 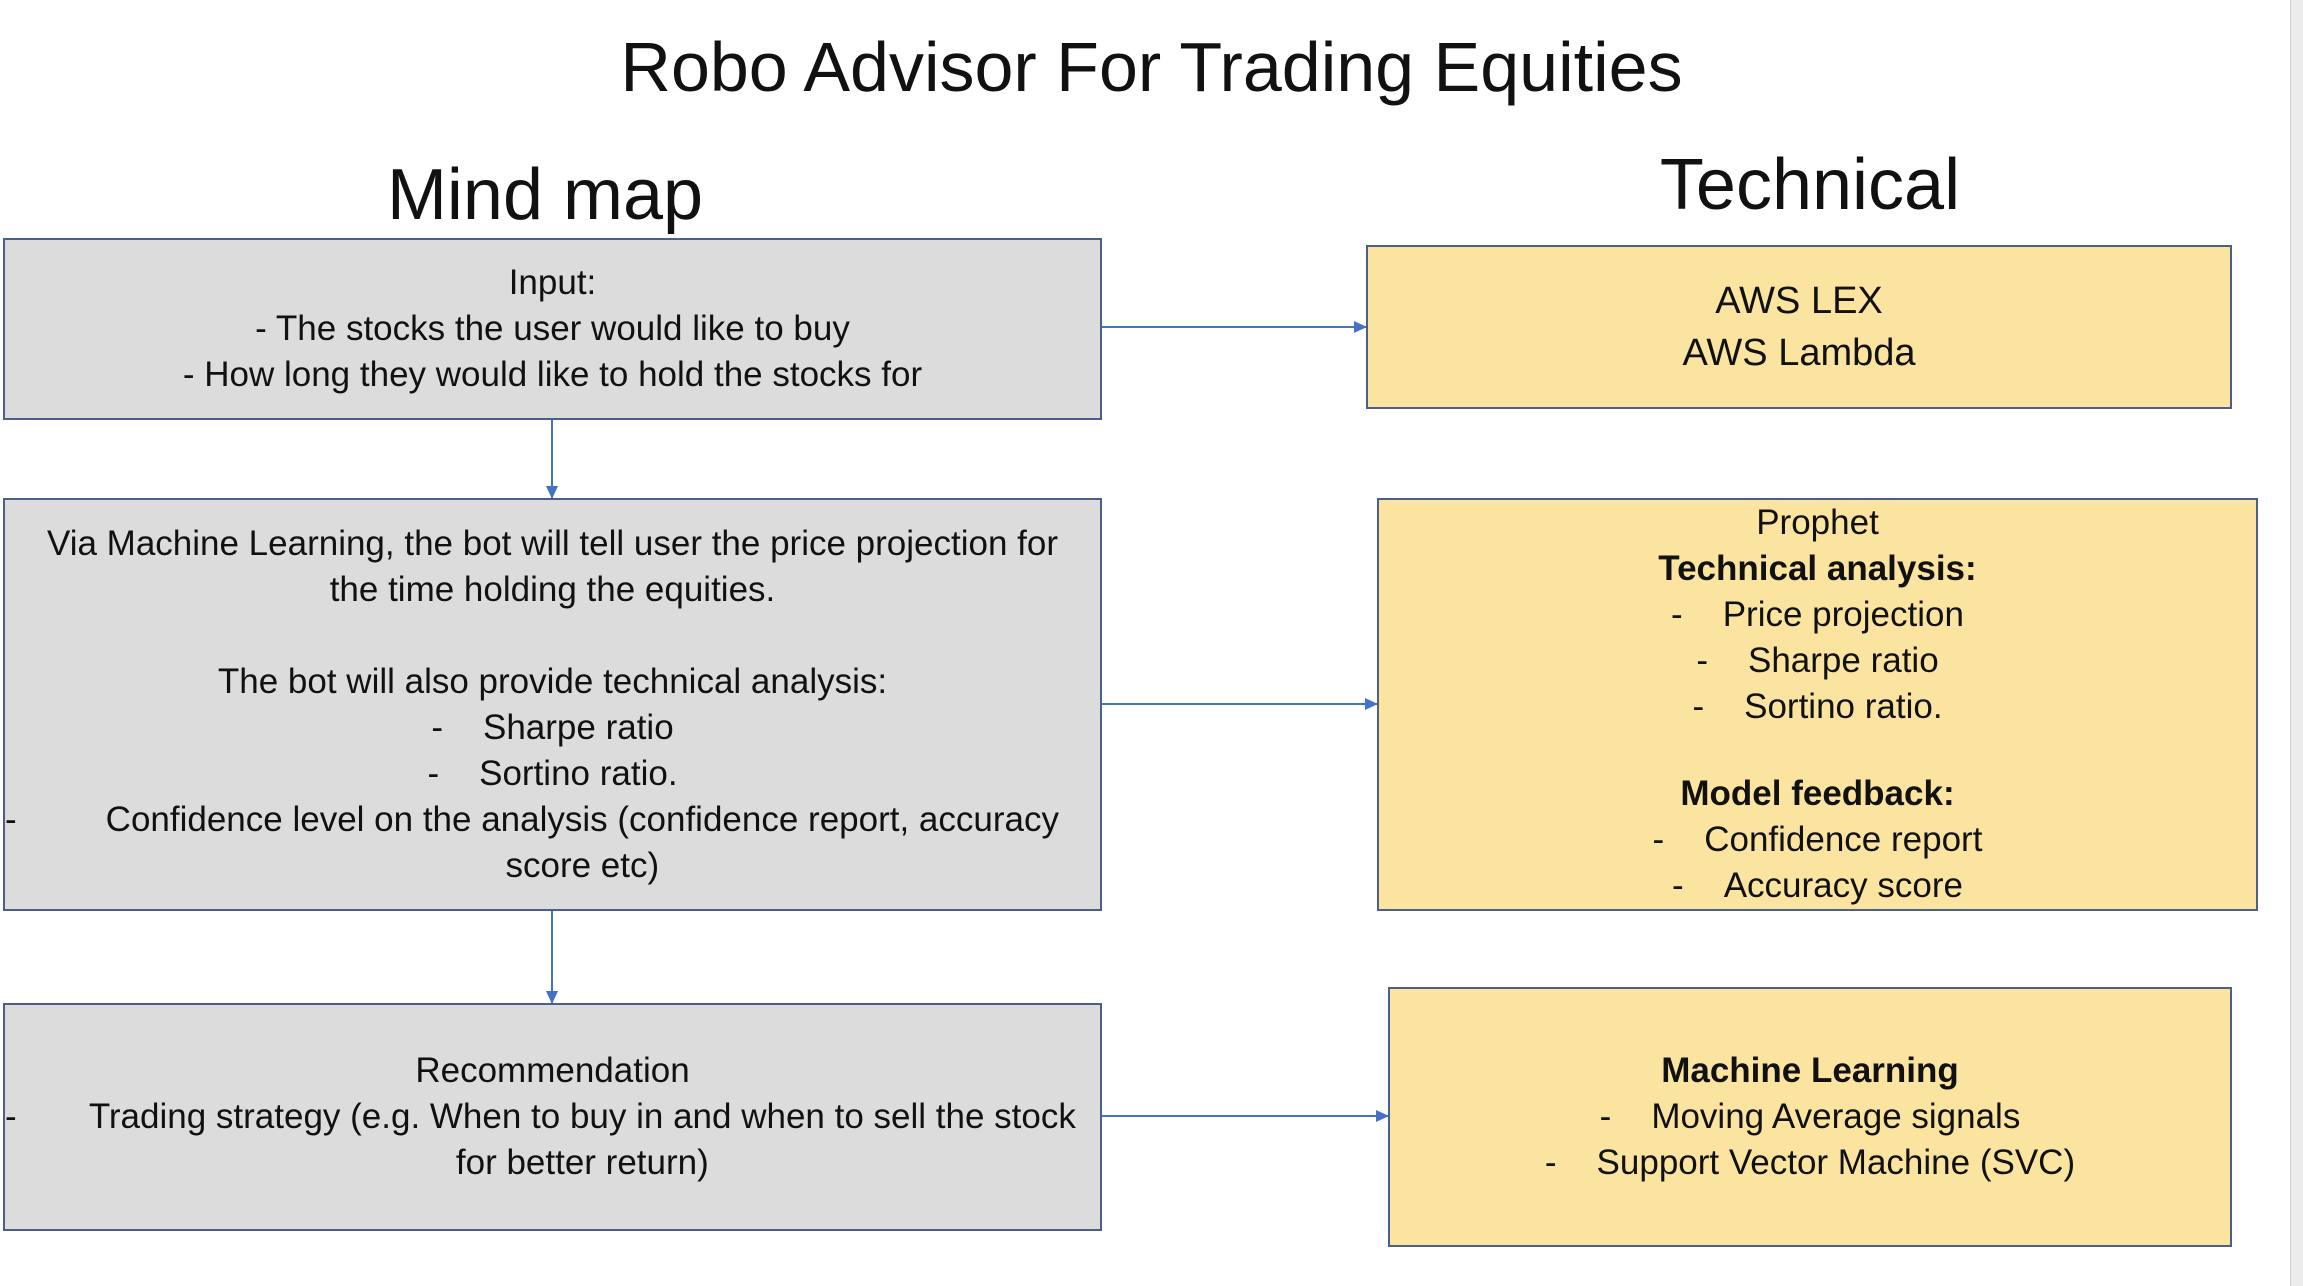 I want to click on window-edge, so click(x=2296, y=643).